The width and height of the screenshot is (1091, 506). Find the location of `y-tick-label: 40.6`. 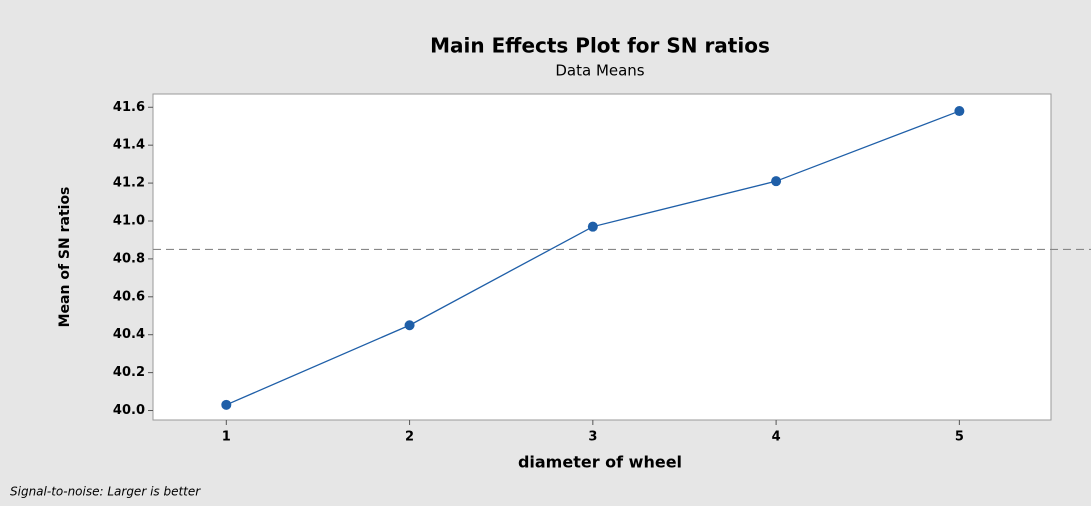

y-tick-label: 40.6 is located at coordinates (129, 296).